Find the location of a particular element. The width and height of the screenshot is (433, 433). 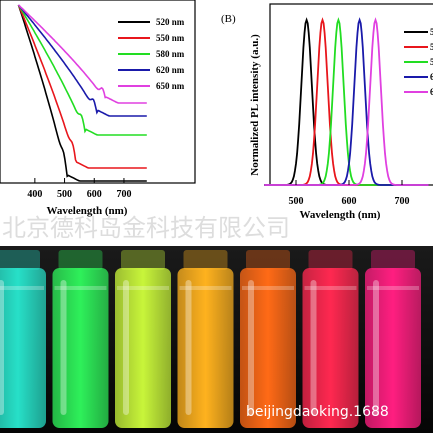

panel-a-x-ticks: 400 500 600 700 is located at coordinates (79, 189).